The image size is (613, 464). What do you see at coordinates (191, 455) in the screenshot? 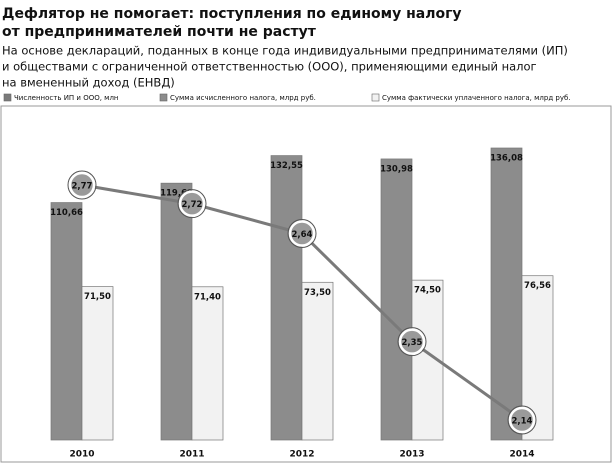
I see `x-tick-label: 2011` at bounding box center [191, 455].